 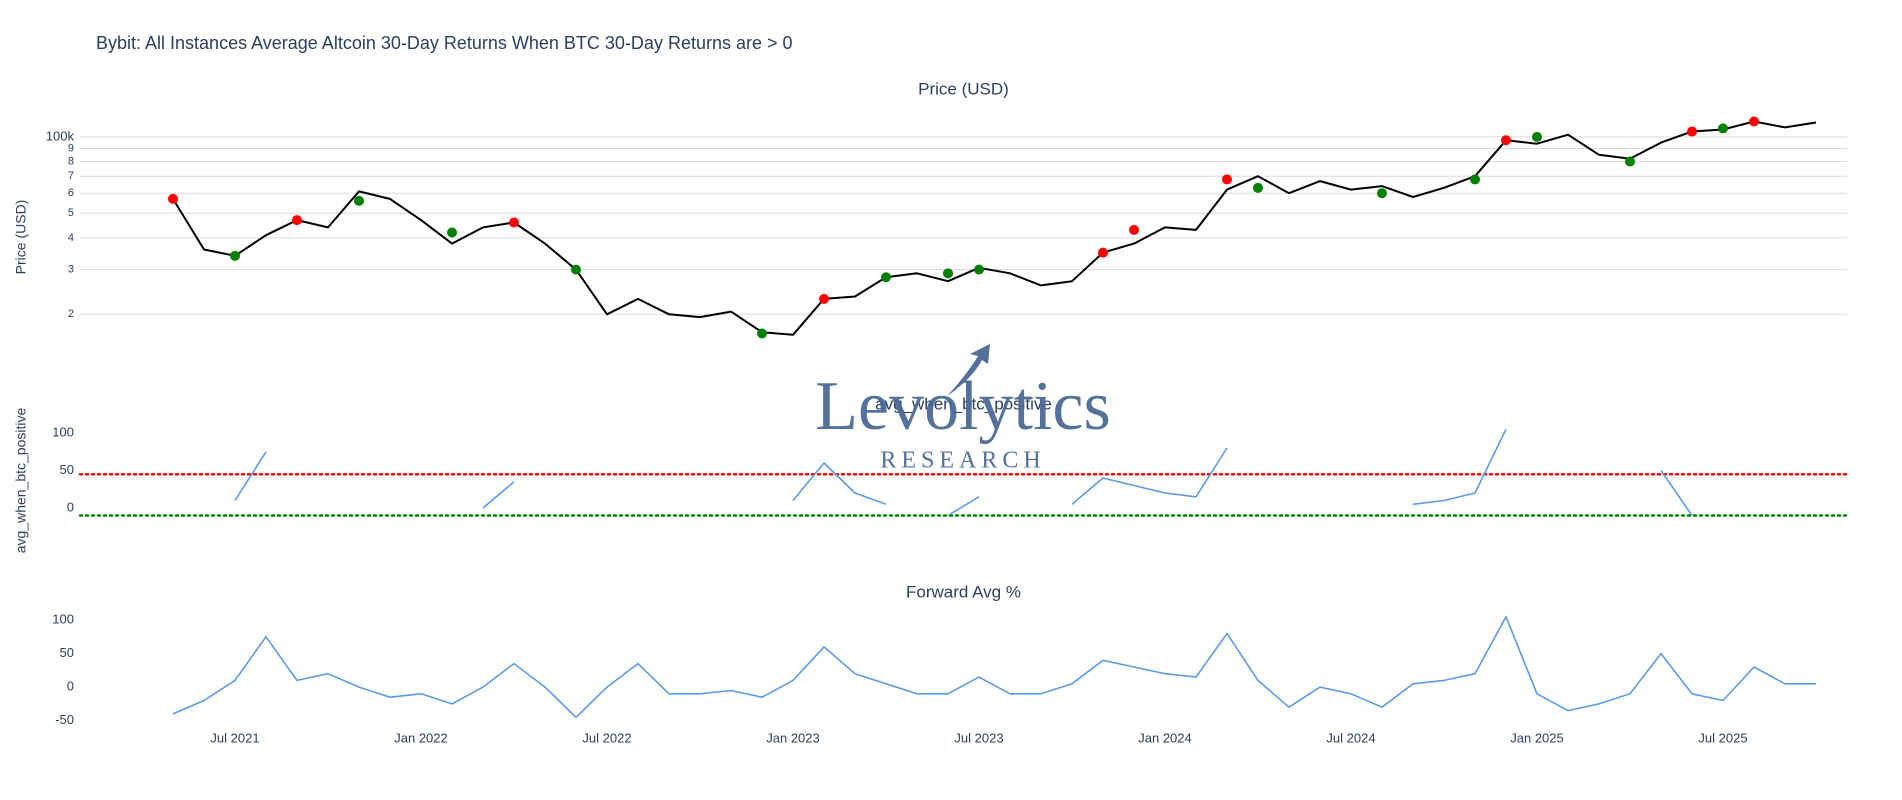 What do you see at coordinates (71, 213) in the screenshot?
I see `y-tick-label: 5` at bounding box center [71, 213].